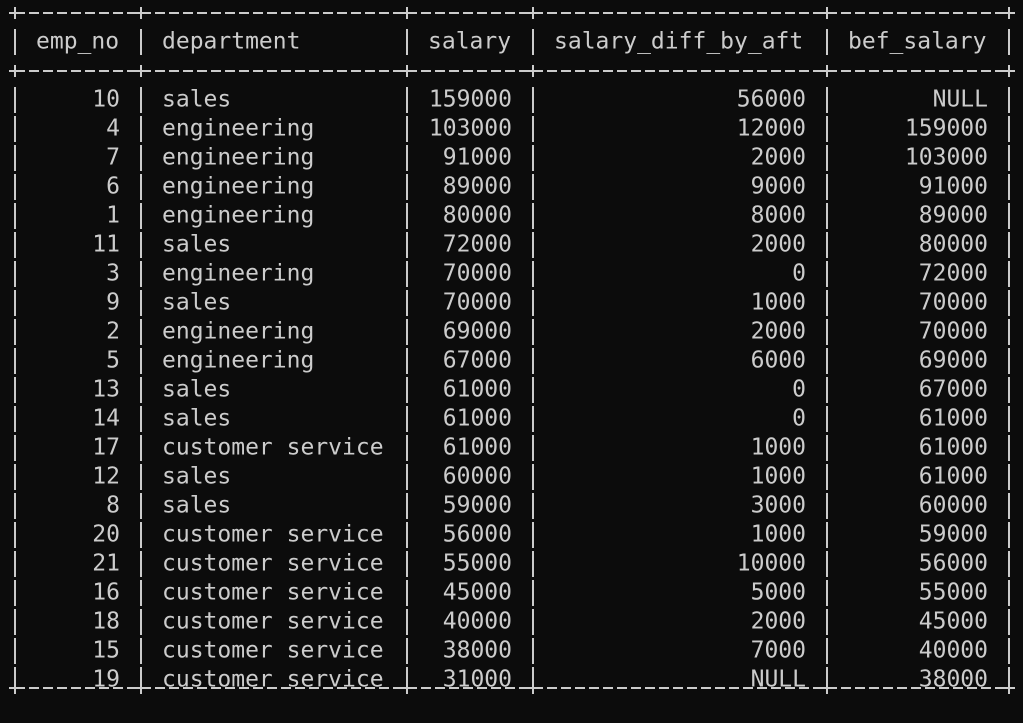 The height and width of the screenshot is (723, 1023). What do you see at coordinates (113, 216) in the screenshot?
I see `table-cell: 1` at bounding box center [113, 216].